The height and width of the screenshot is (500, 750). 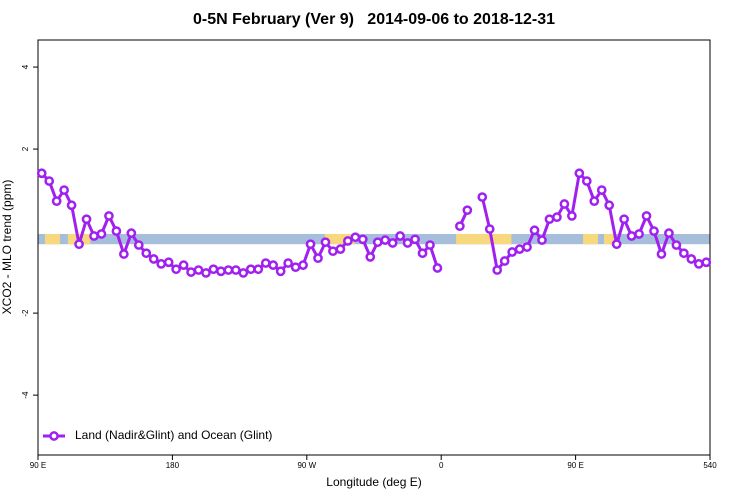 I want to click on legend-marker, so click(x=54, y=436).